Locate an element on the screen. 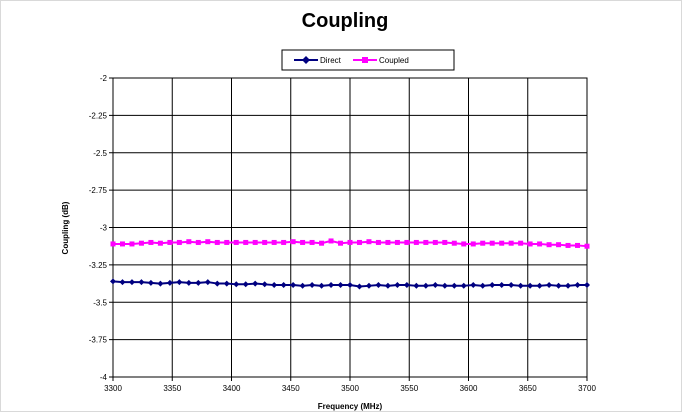 This screenshot has width=683, height=413. x-tick-label: 3600 is located at coordinates (469, 388).